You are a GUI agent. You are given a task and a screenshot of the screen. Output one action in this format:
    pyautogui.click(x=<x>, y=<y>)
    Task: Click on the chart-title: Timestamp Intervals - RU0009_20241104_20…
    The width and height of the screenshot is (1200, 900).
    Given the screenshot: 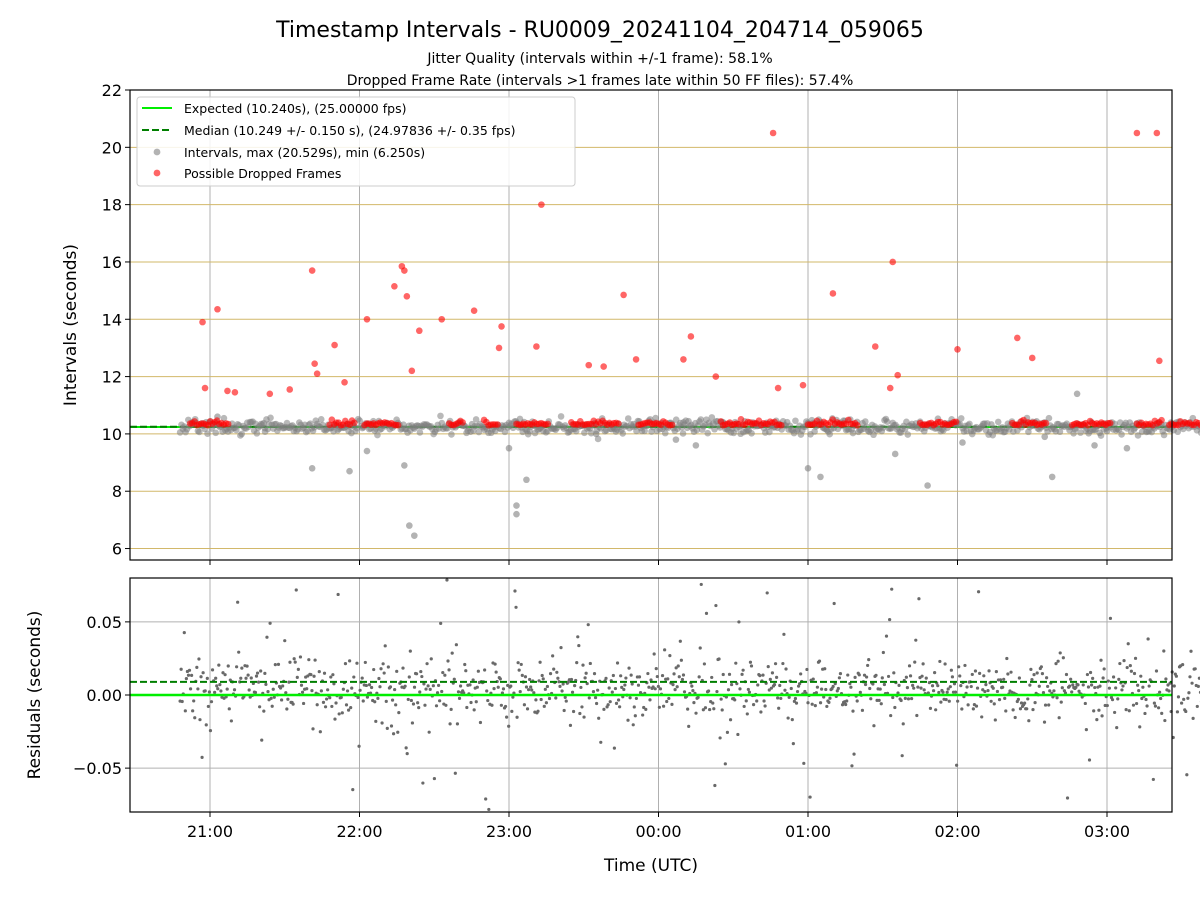 What is the action you would take?
    pyautogui.click(x=599, y=30)
    